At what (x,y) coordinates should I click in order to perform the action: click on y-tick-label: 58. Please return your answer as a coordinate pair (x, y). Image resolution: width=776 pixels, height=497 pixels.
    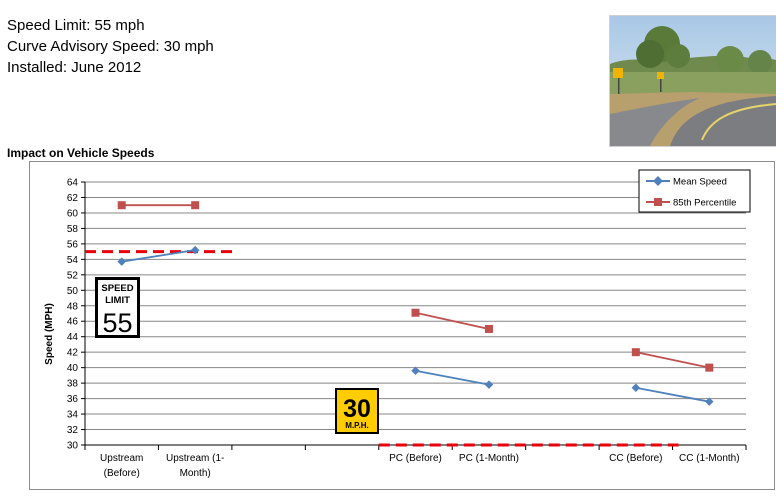
    Looking at the image, I should click on (73, 229).